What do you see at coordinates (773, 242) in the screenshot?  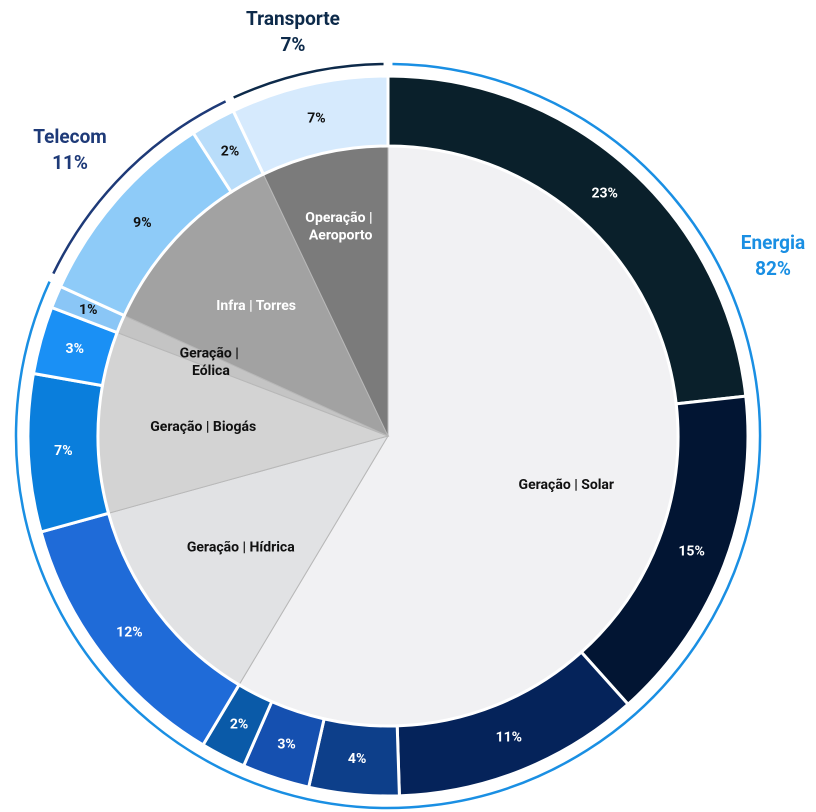 I see `group-name: Energia` at bounding box center [773, 242].